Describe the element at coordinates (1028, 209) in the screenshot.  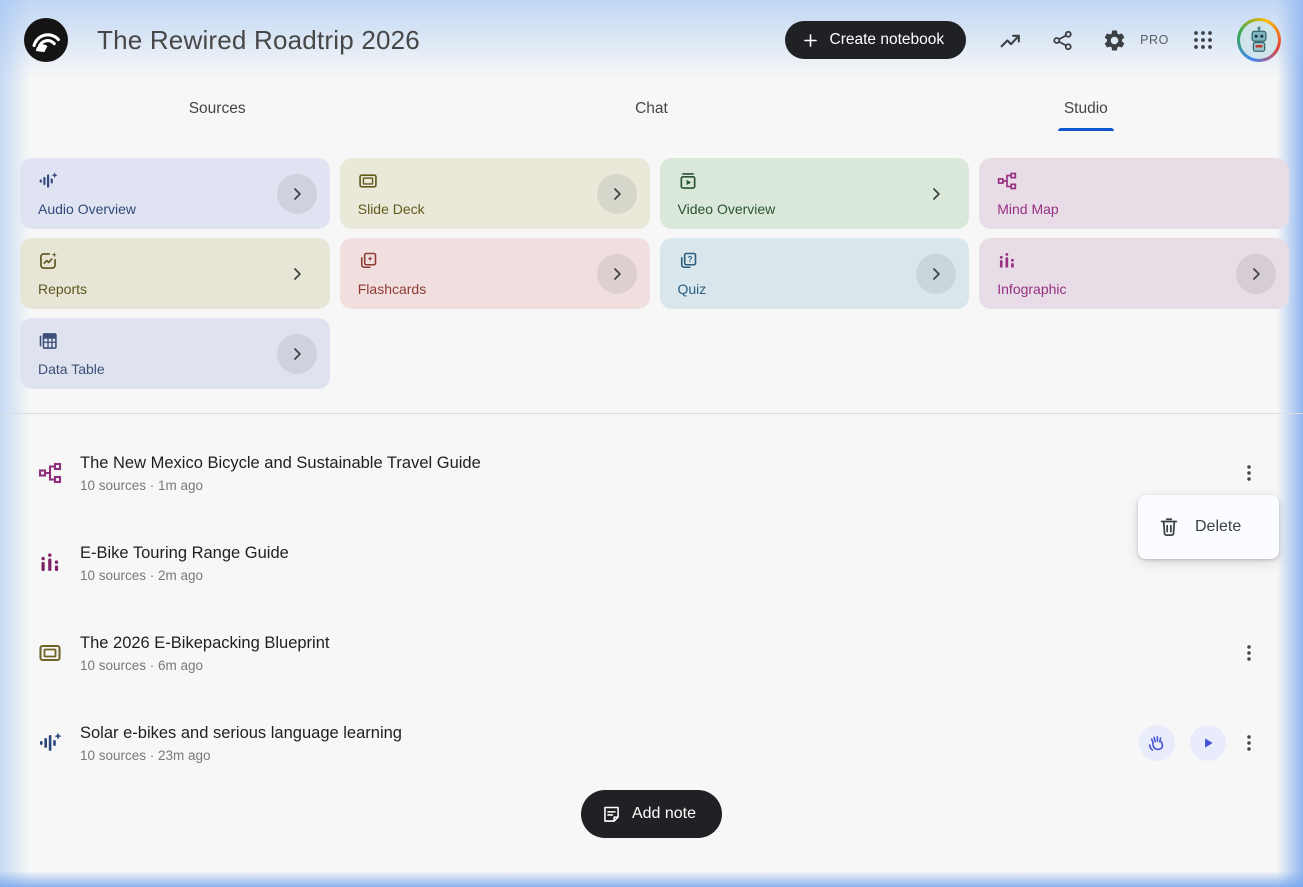
I see `card-label: Mind Map` at that location.